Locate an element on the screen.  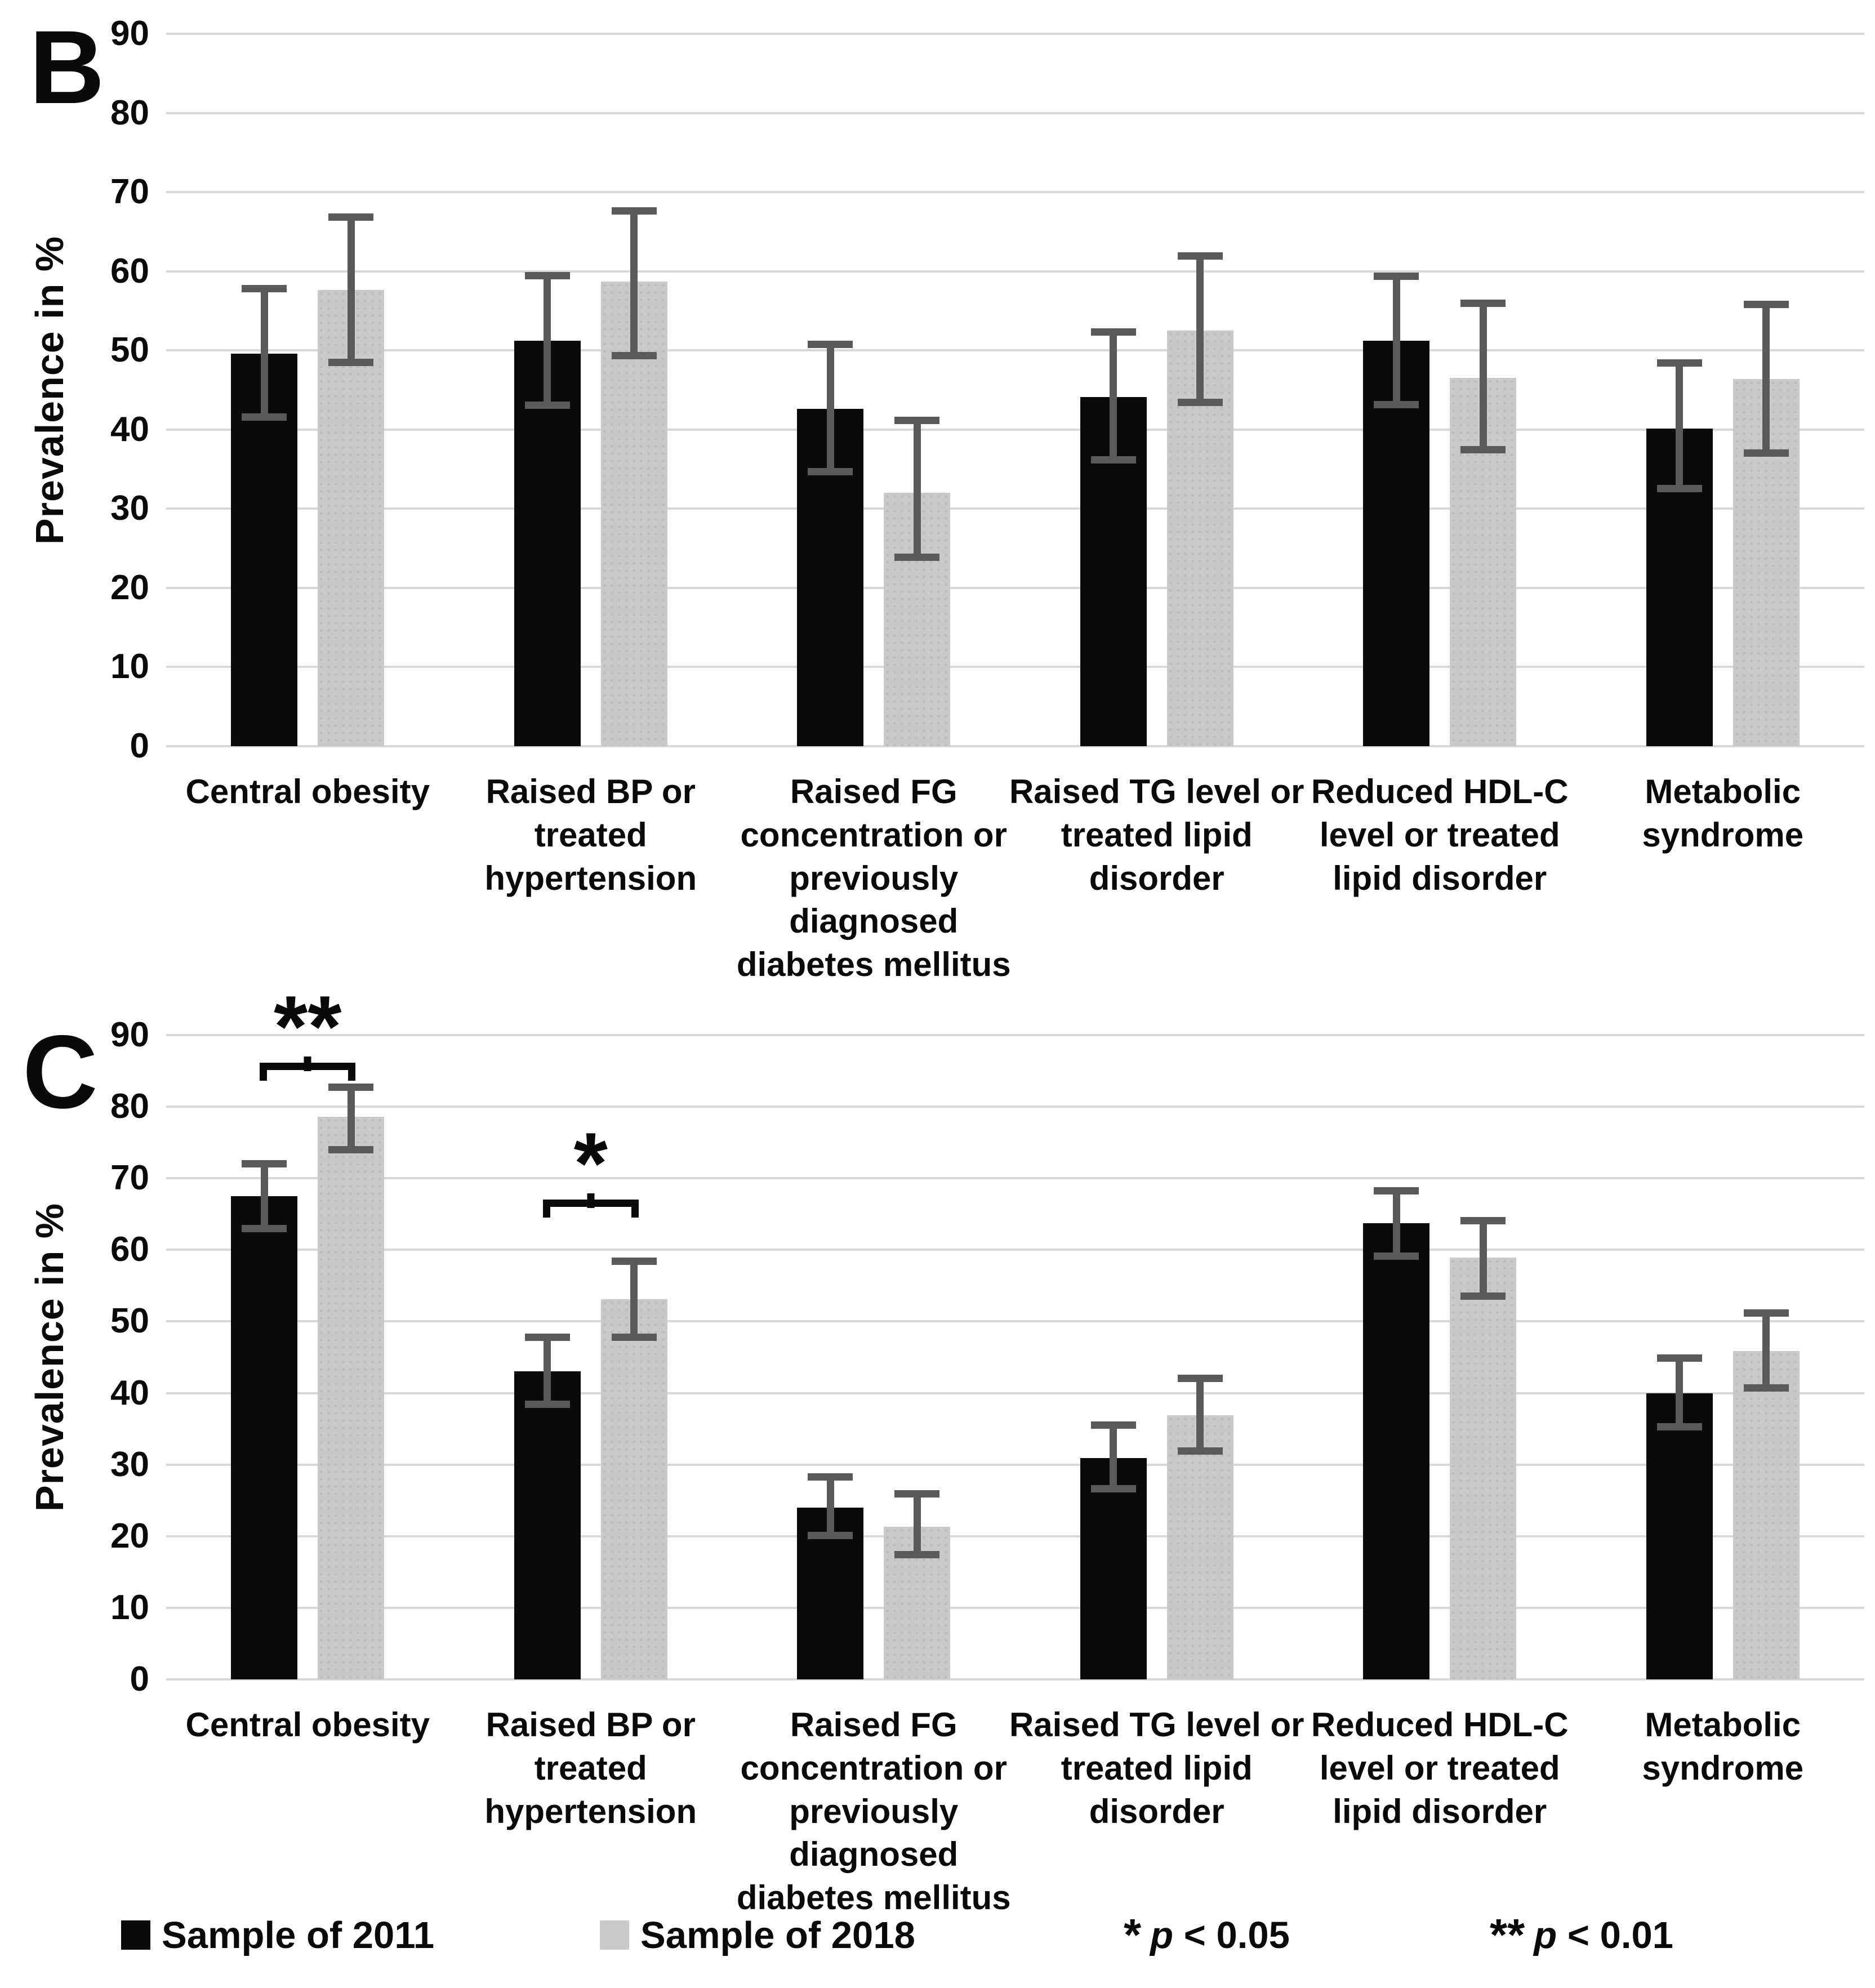
panel-b-letter: B is located at coordinates (67, 68).